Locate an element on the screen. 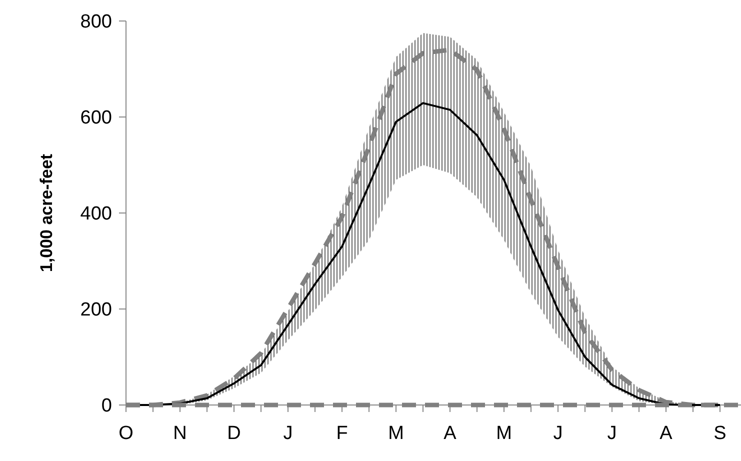 The image size is (741, 461). x-tick-label: S is located at coordinates (720, 433).